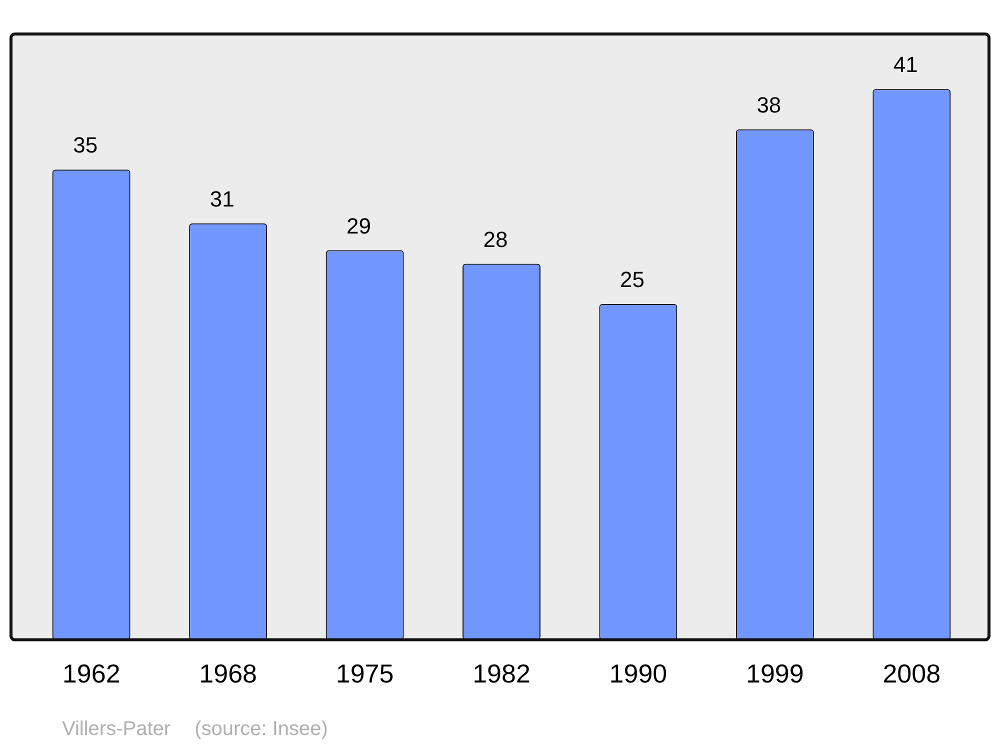  Describe the element at coordinates (261, 729) in the screenshot. I see `text: (source: Insee)` at that location.